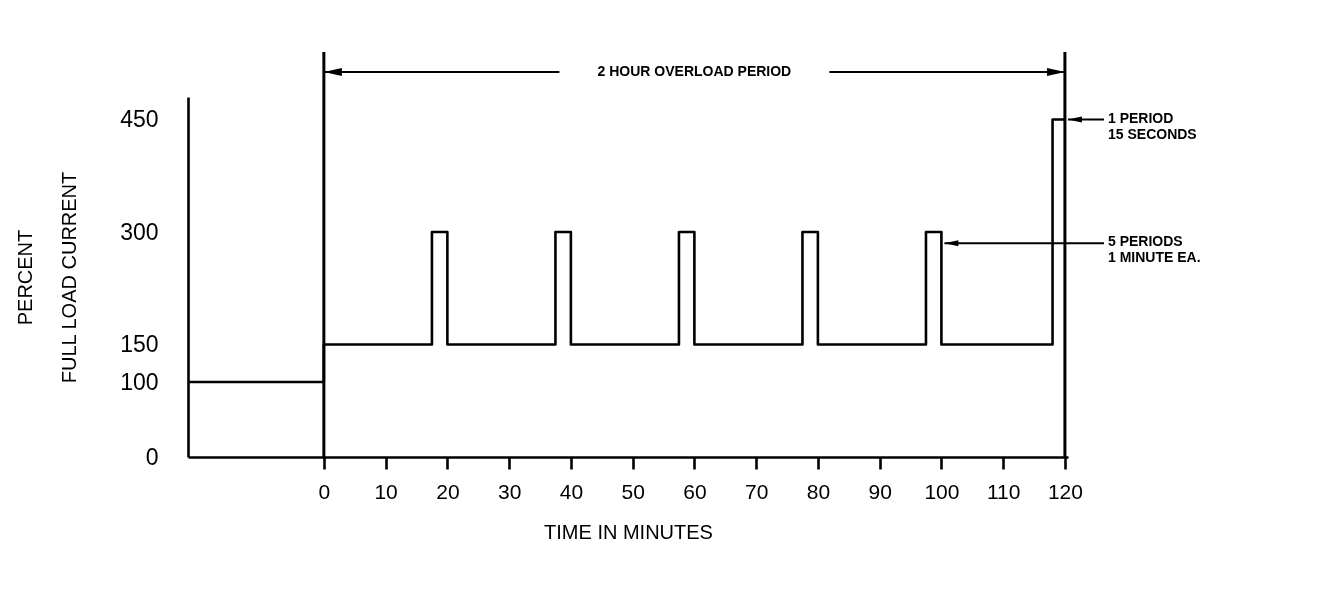 This screenshot has width=1342, height=601. I want to click on x-tick-label: 110, so click(1003, 491).